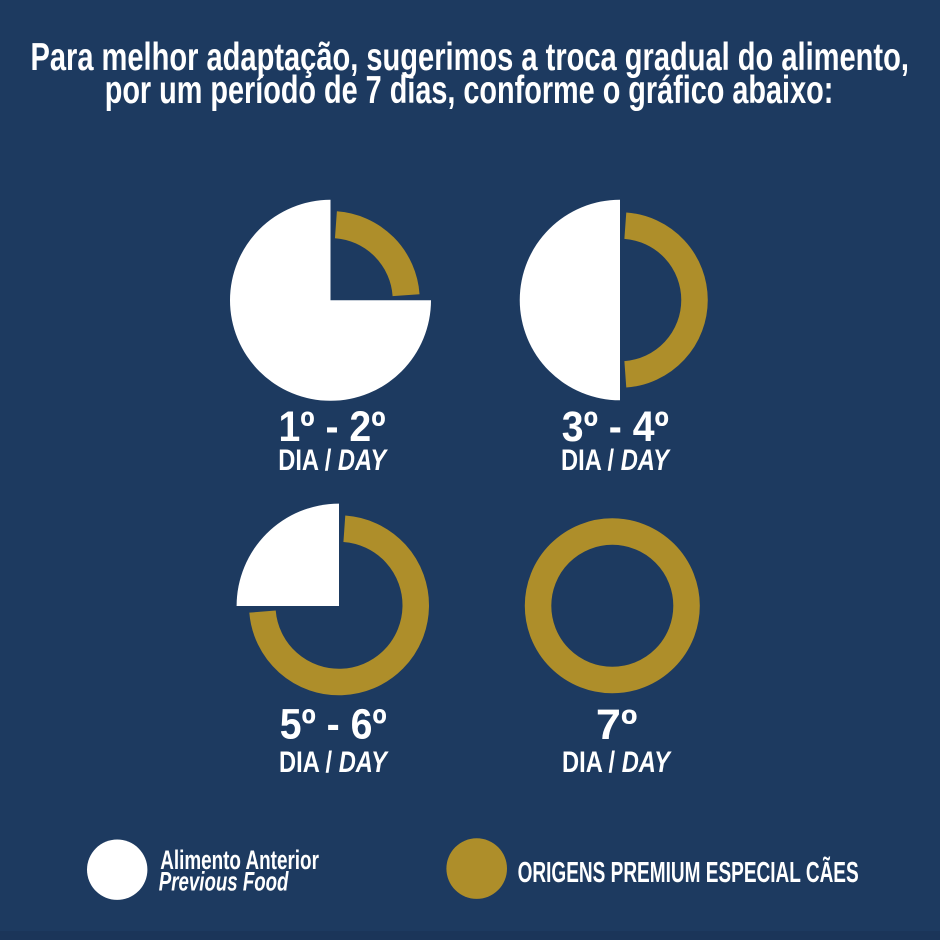 This screenshot has height=940, width=940. Describe the element at coordinates (239, 860) in the screenshot. I see `svg-text: Alimento Anterior` at that location.